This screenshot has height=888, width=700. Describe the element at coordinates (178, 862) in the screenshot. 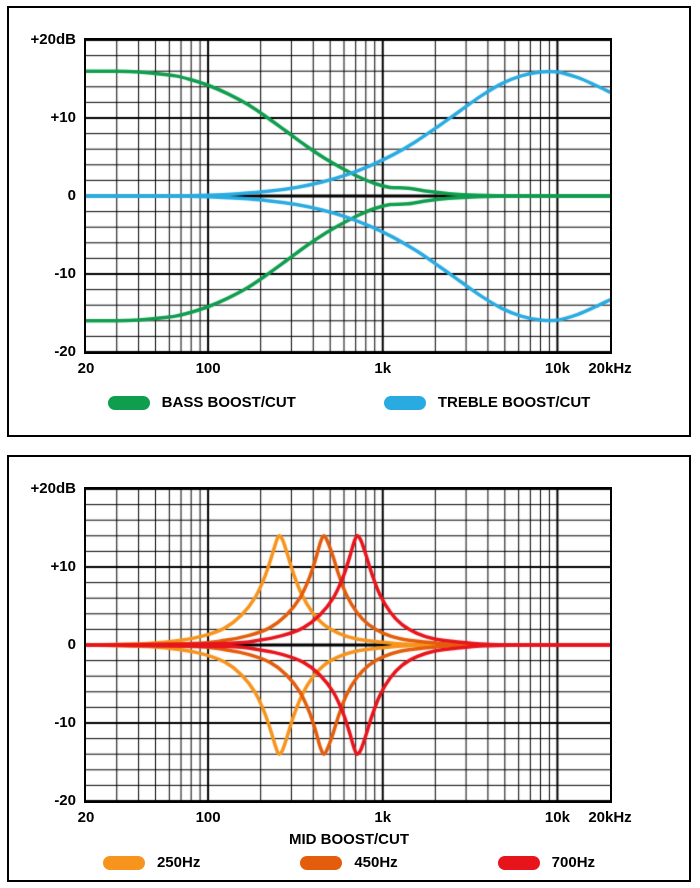

I see `legend-label: 250Hz` at that location.